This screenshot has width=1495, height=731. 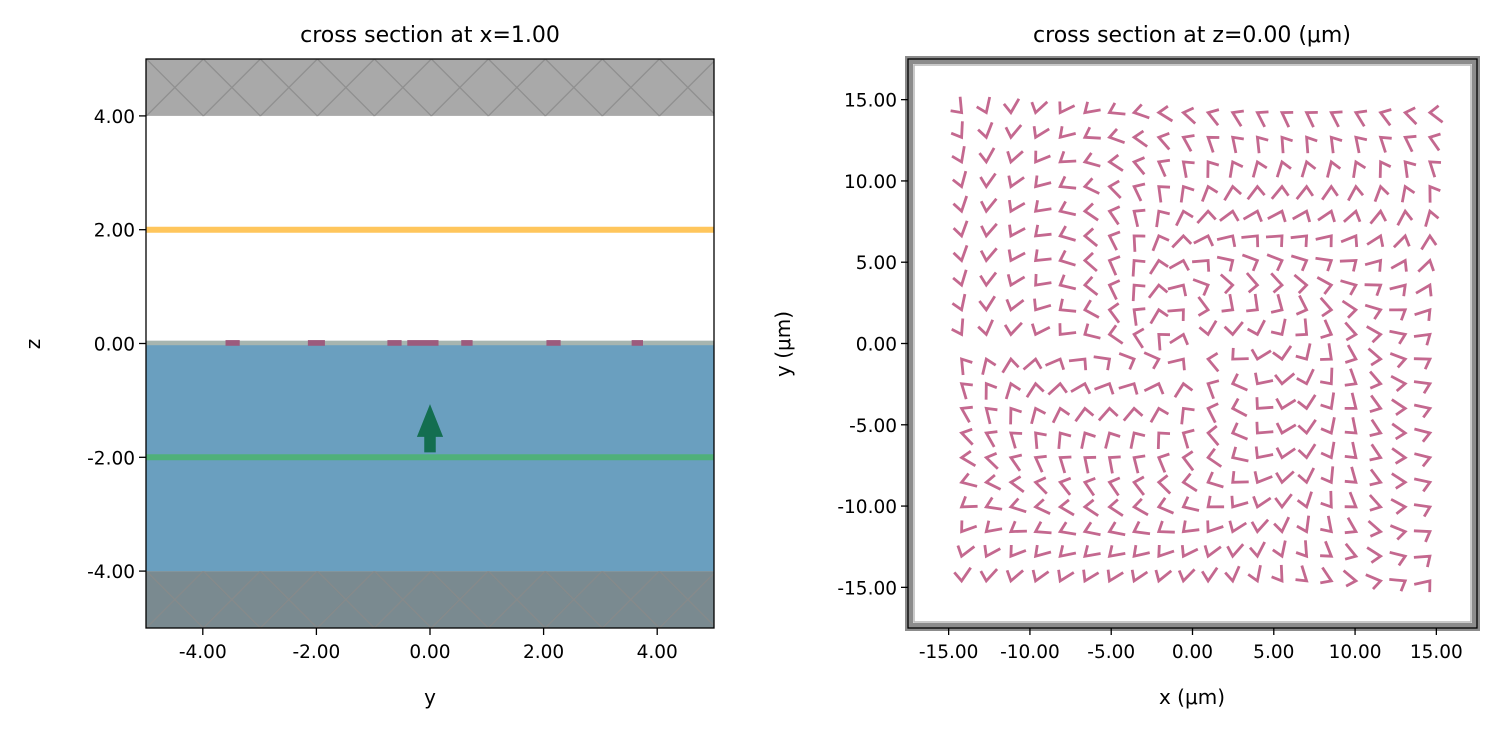 I want to click on left-x-tick-label: 2.00, so click(x=543, y=652).